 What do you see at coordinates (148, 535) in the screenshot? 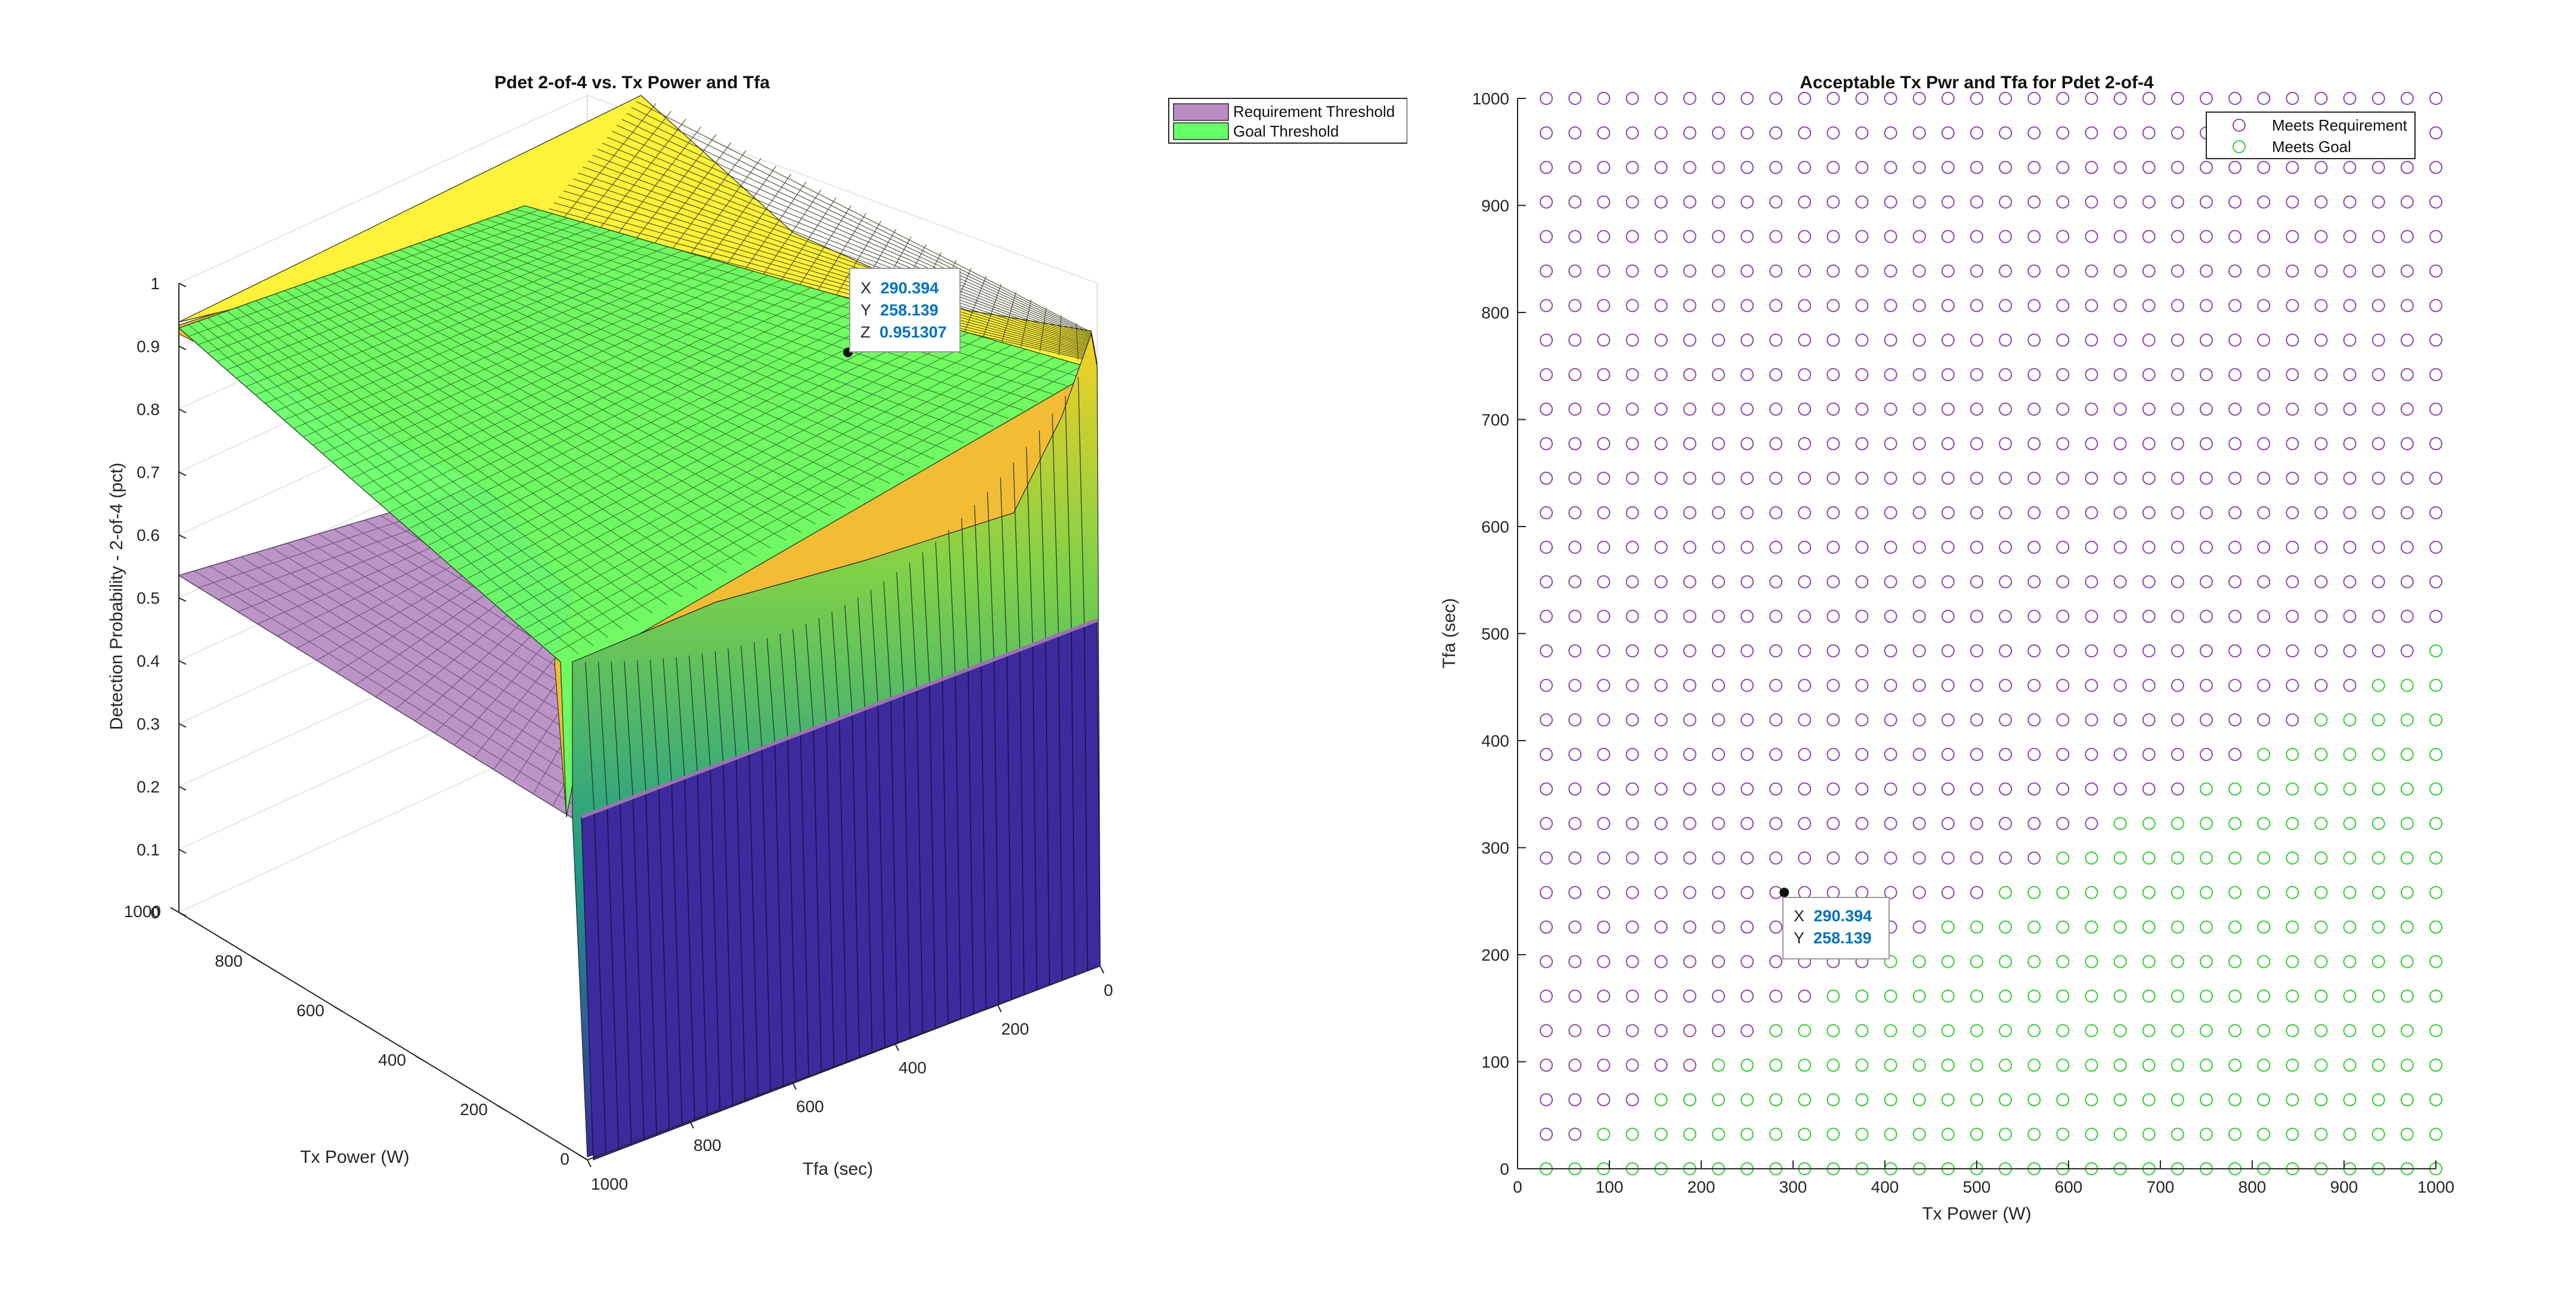
I see `z-tick-label: 0.6` at bounding box center [148, 535].